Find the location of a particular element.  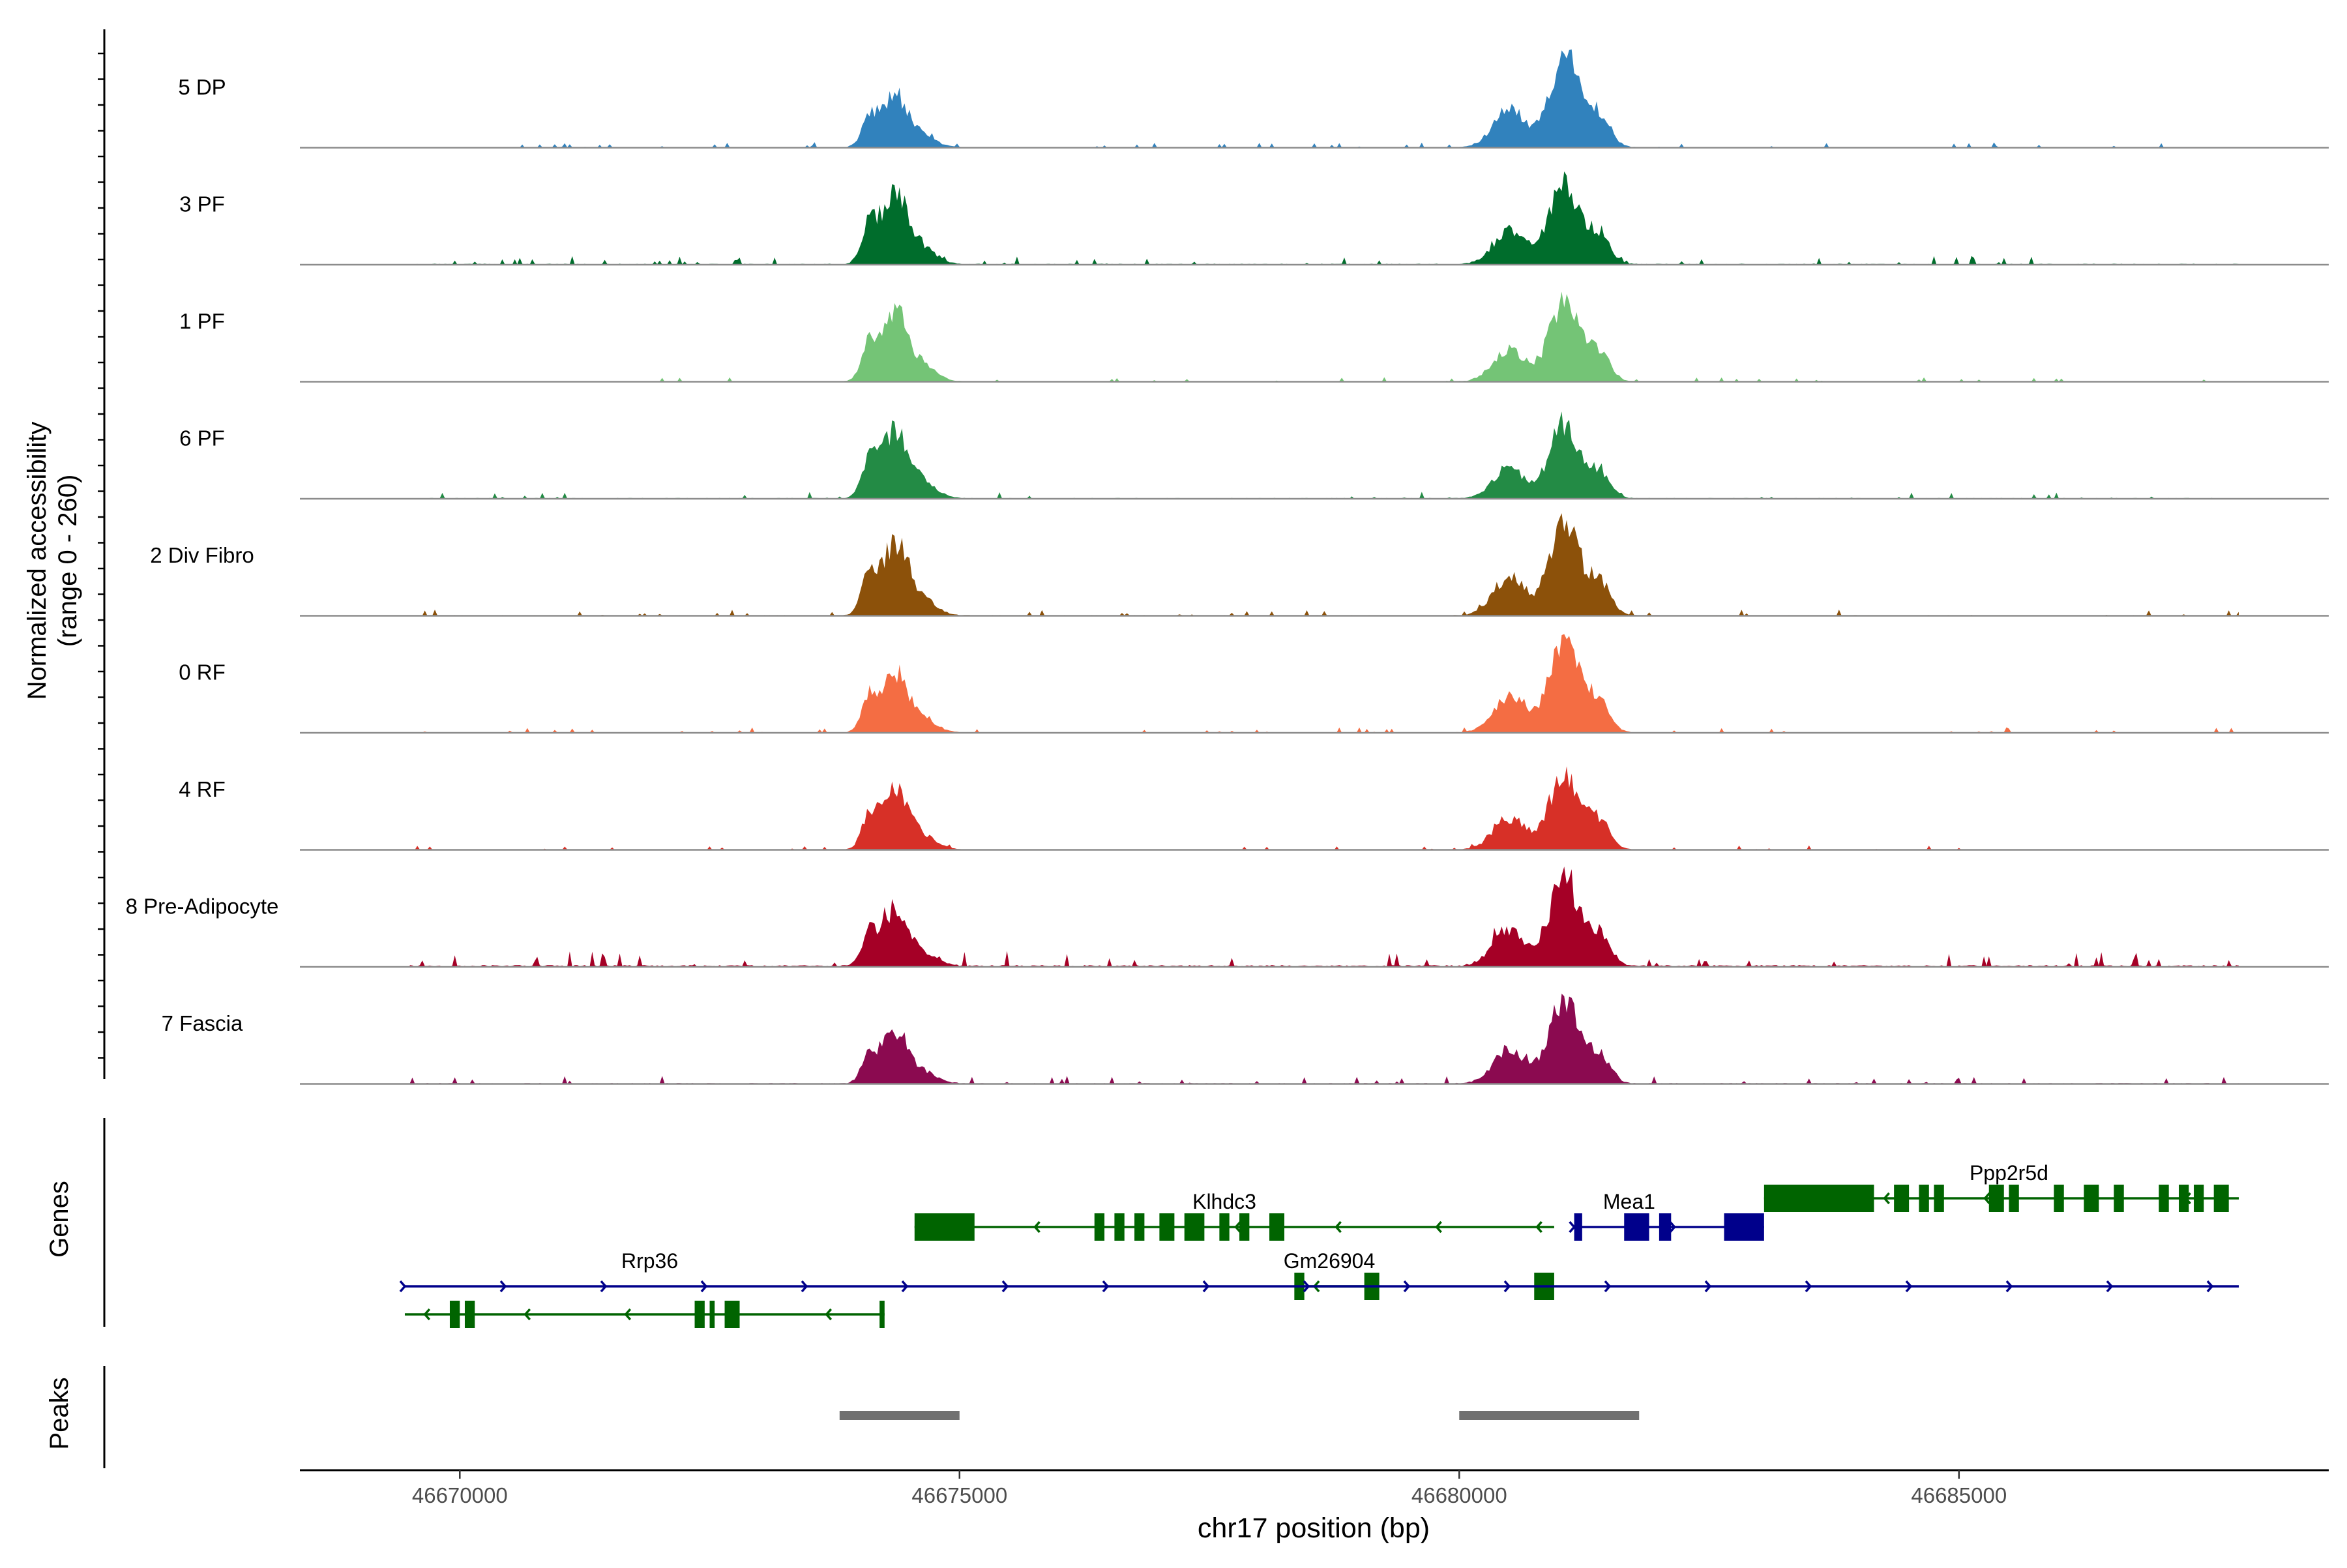

track-0-rf: 0 RF is located at coordinates (1254, 684).